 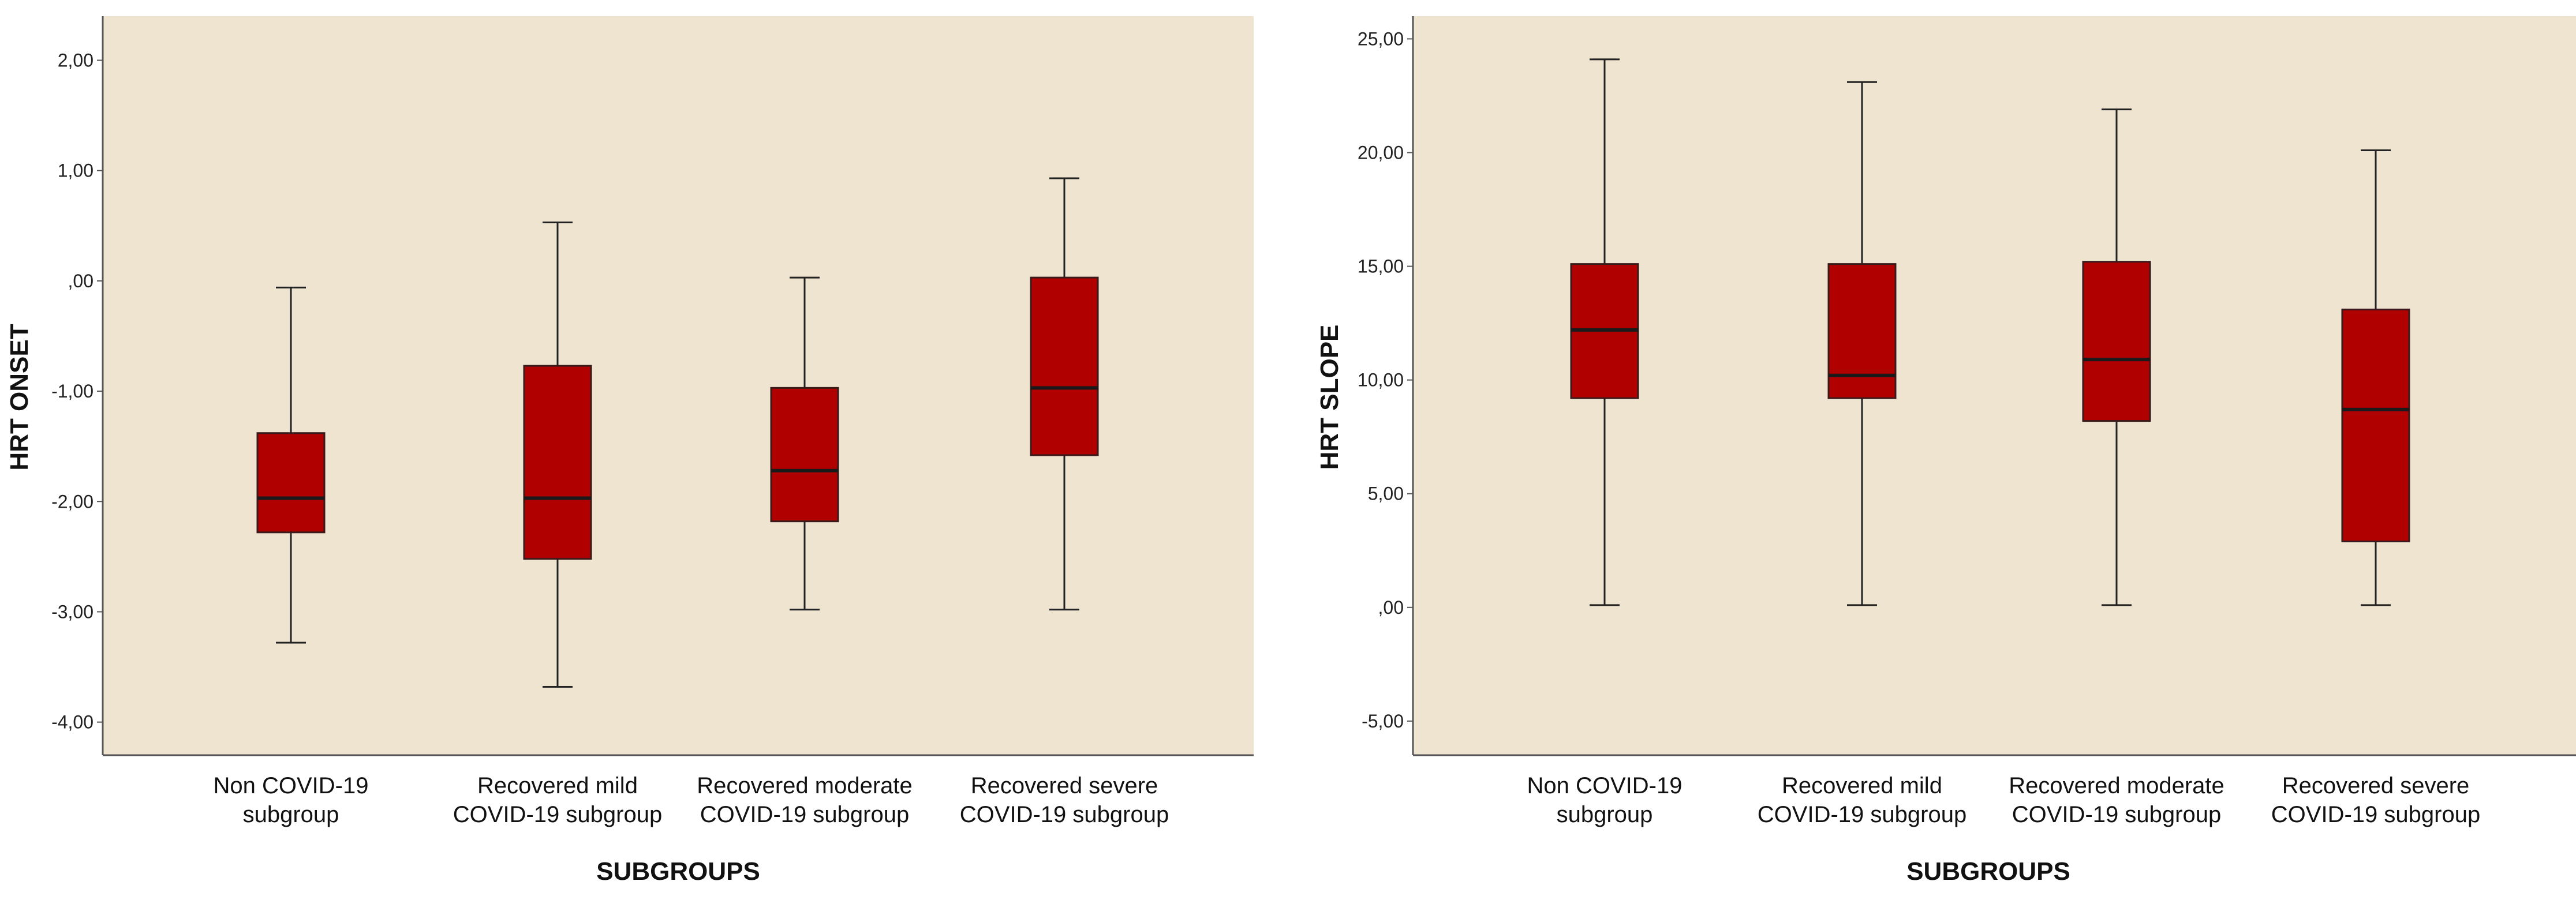 I want to click on y-tick-label: -5,00, so click(x=1383, y=721).